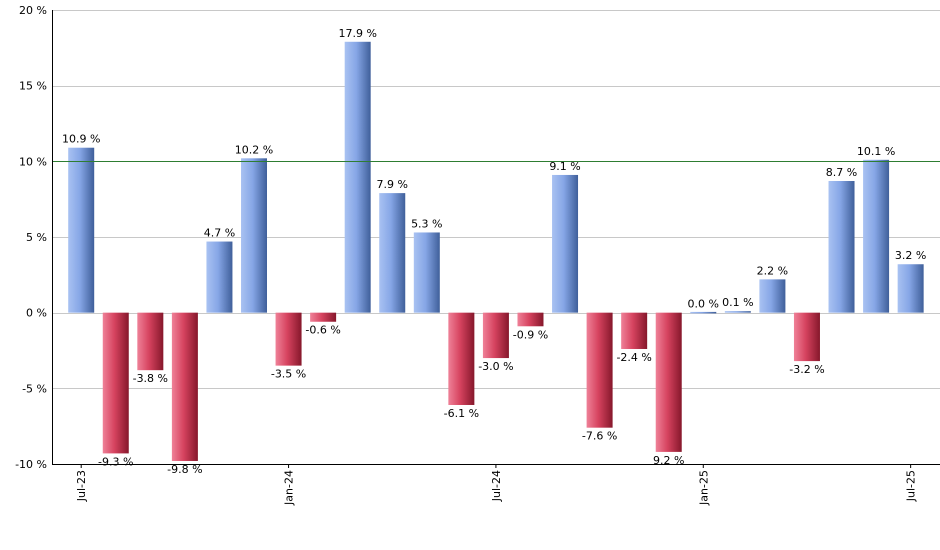 The image size is (940, 550). Describe the element at coordinates (703, 304) in the screenshot. I see `data-label: 0.0 %` at that location.